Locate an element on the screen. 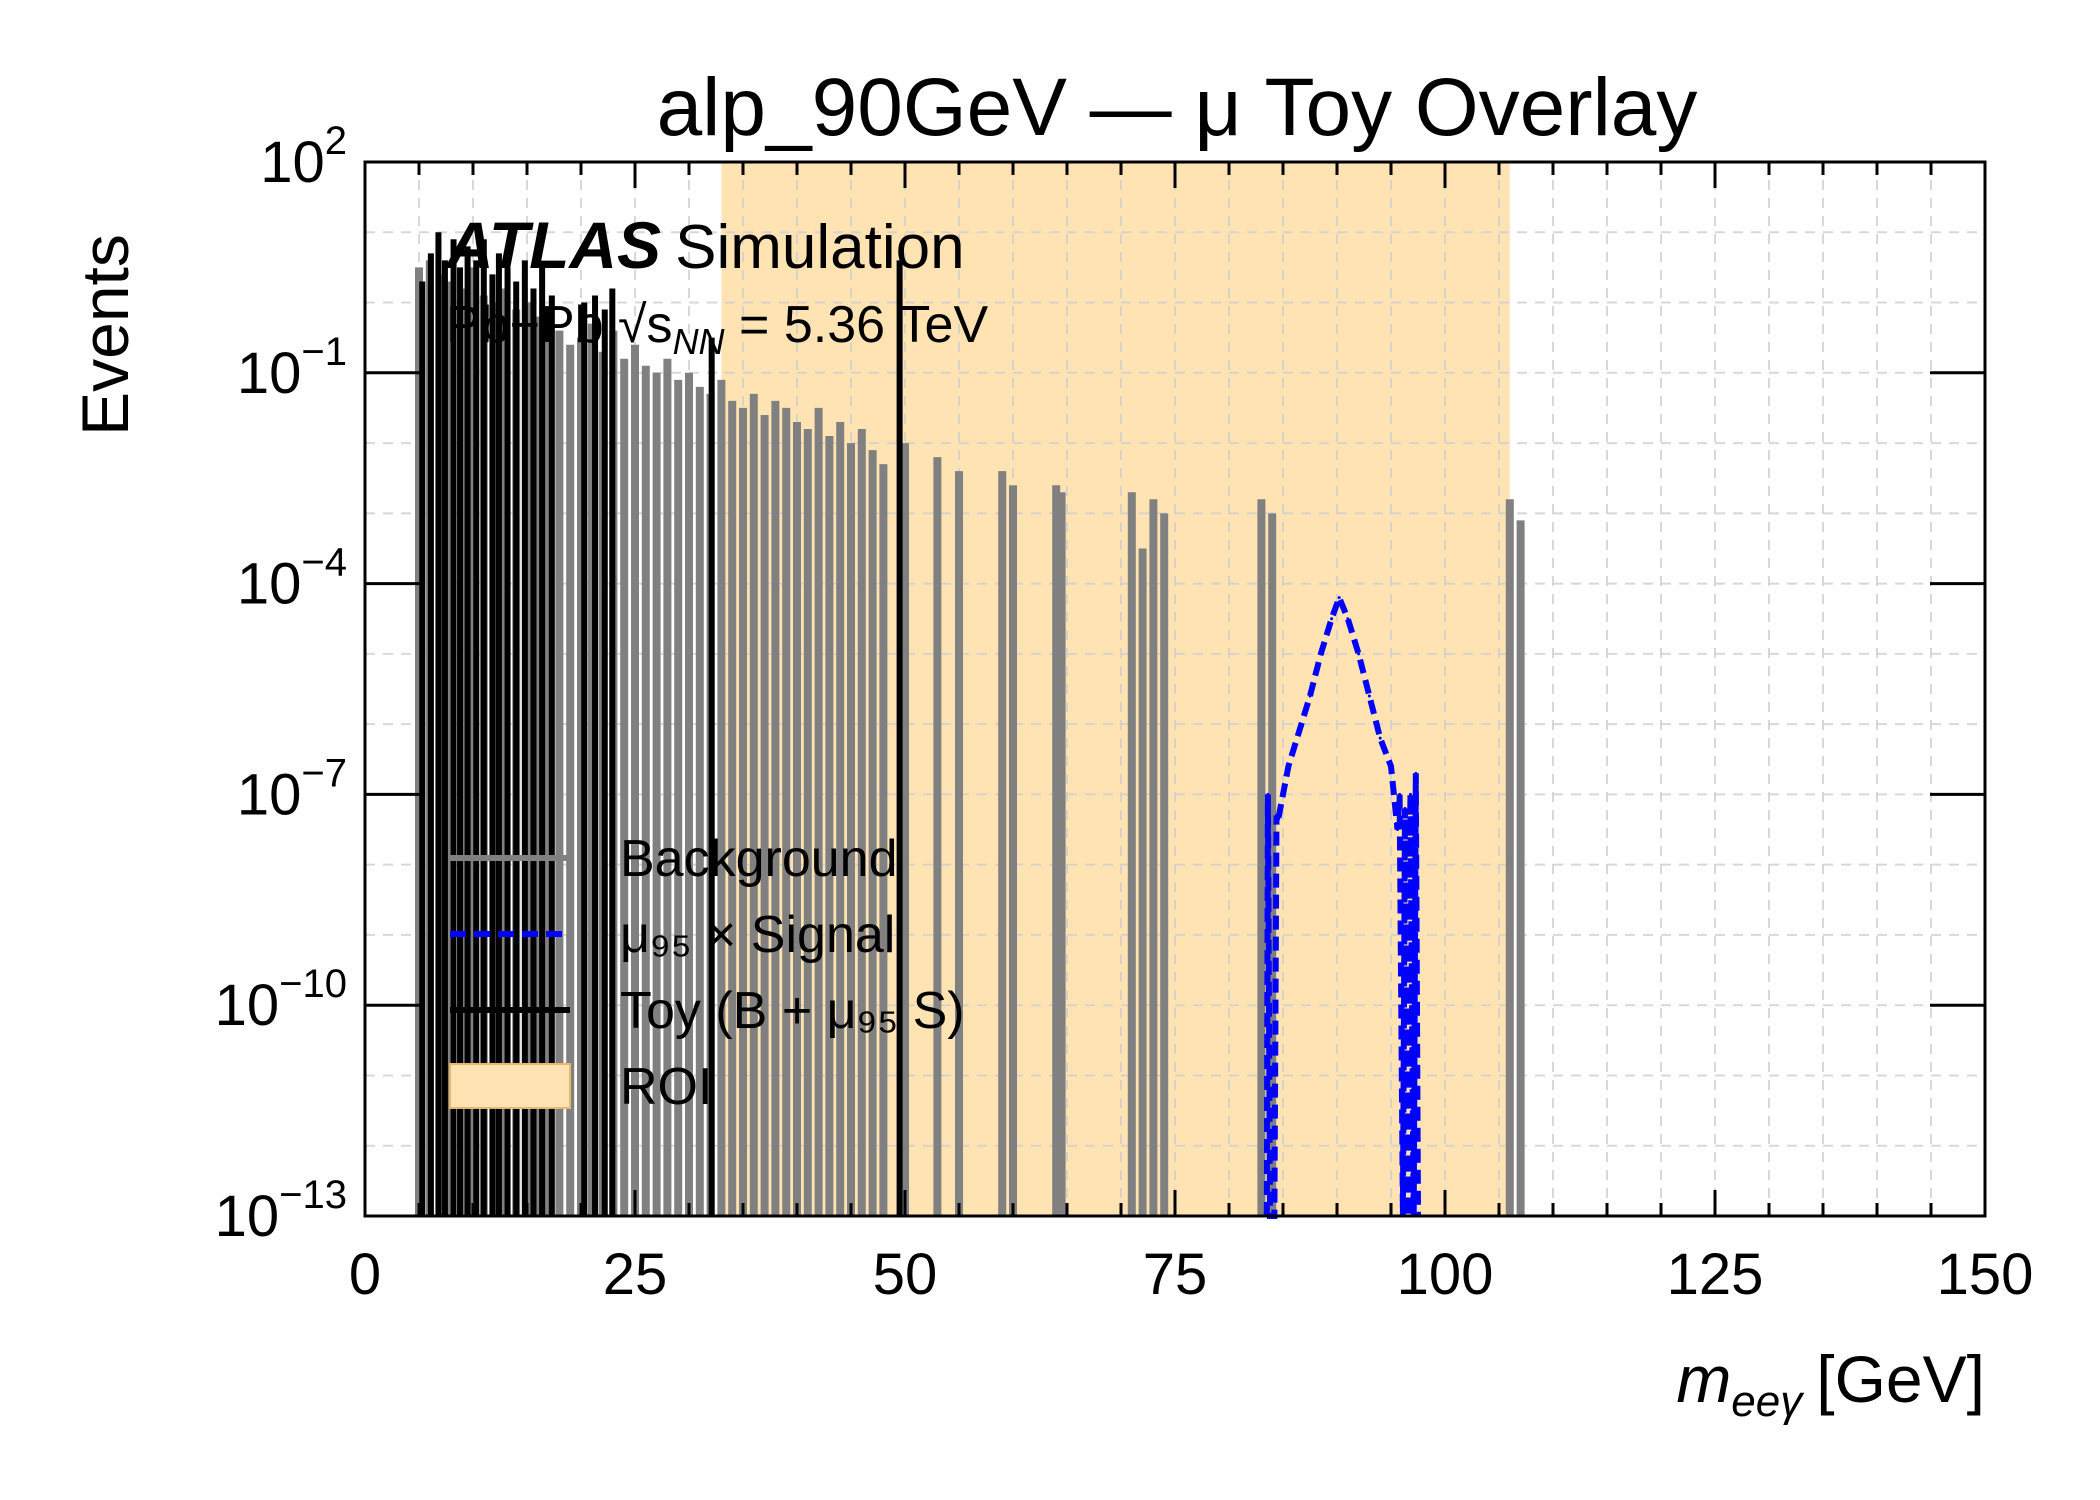 The image size is (2100, 1500). x-tick-label: 100 is located at coordinates (1445, 1274).